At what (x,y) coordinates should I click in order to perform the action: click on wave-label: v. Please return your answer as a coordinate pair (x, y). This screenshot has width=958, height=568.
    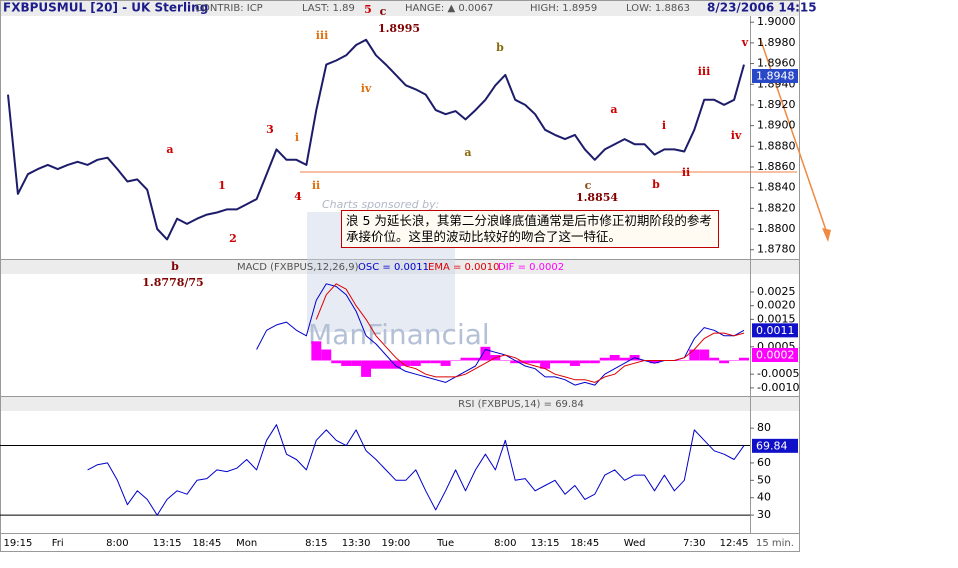
    Looking at the image, I should click on (745, 42).